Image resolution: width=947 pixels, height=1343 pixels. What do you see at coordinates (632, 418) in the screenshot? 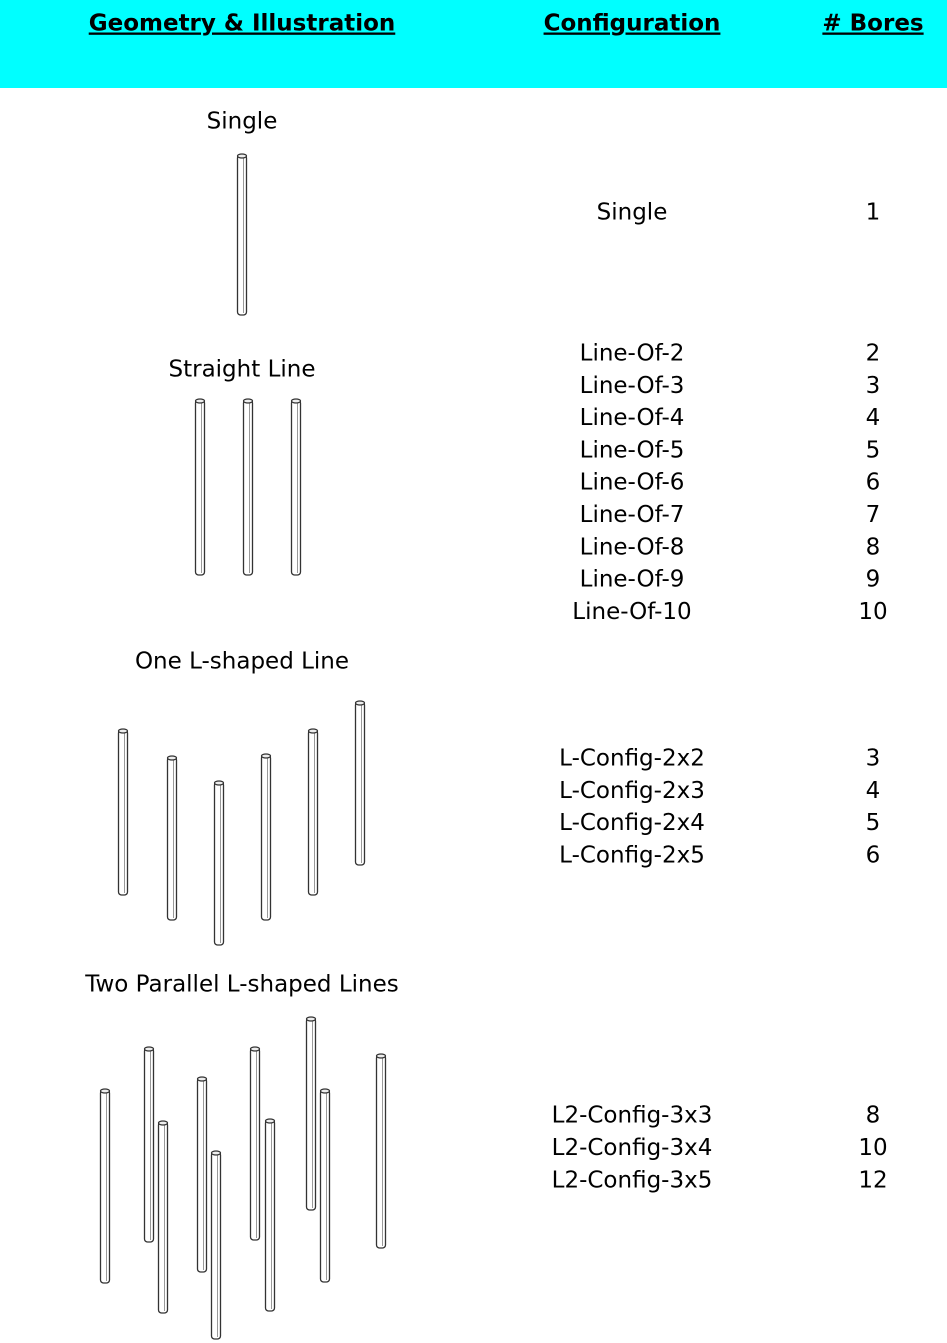
I see `configuration: Line-Of-4` at bounding box center [632, 418].